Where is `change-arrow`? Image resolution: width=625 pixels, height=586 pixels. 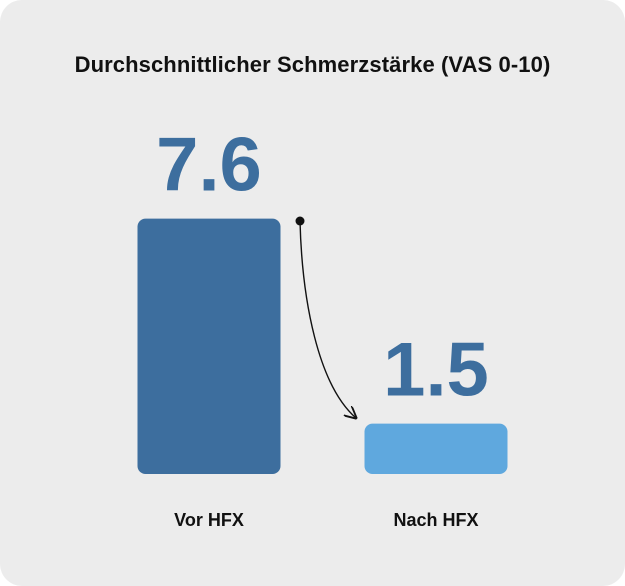 change-arrow is located at coordinates (326, 317).